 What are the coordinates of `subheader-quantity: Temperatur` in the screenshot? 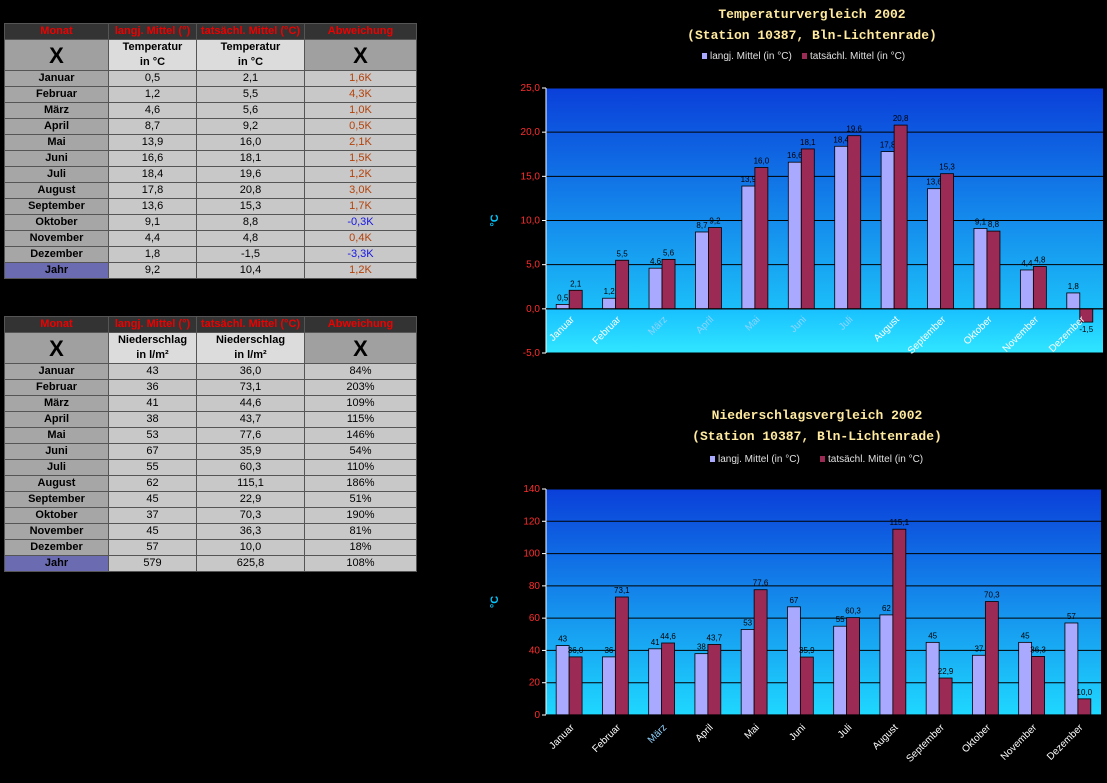 It's located at (152, 47).